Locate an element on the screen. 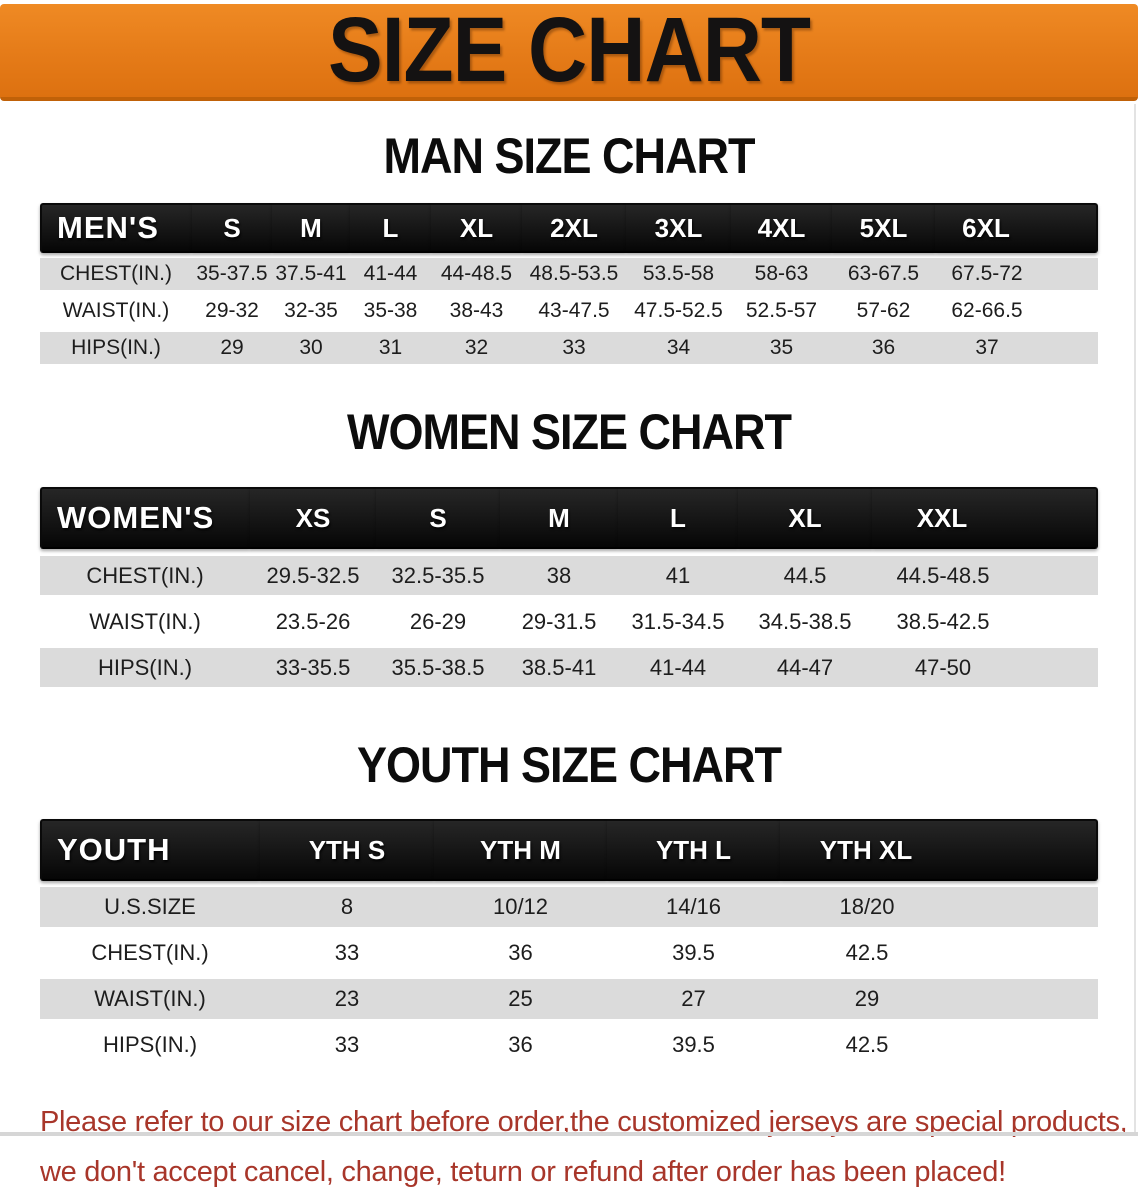  women-header-row: WOMEN'S XS S M L XL XXL is located at coordinates (569, 518).